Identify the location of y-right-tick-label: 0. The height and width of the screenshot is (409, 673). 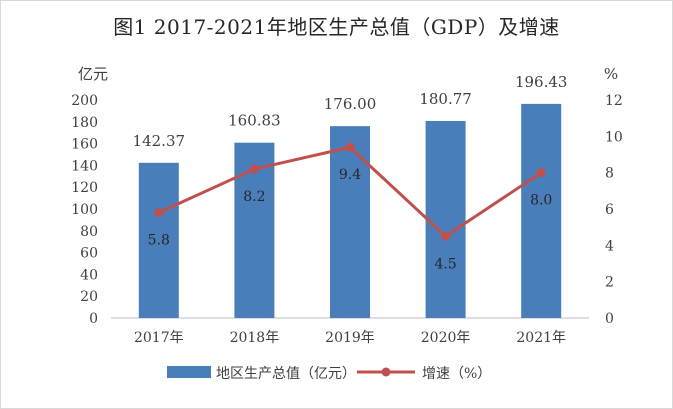
(609, 319).